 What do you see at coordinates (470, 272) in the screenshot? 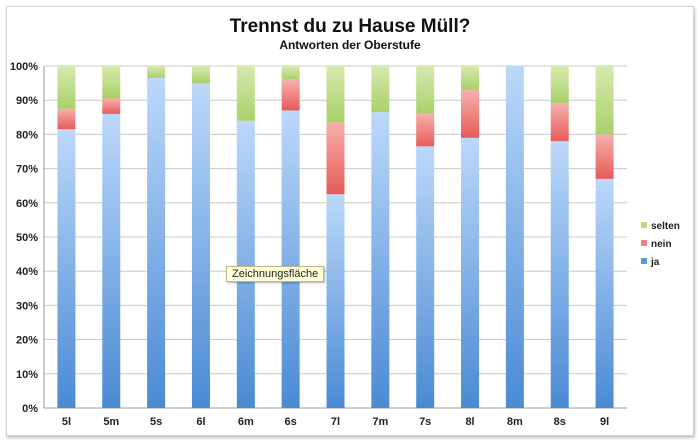
I see `bar-ja-8l` at bounding box center [470, 272].